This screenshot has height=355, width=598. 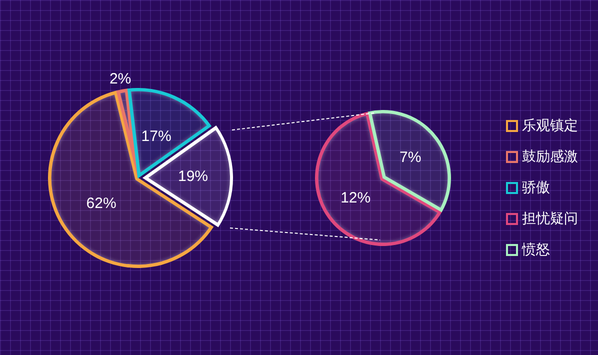 I want to click on legend-label: 骄傲, so click(x=536, y=187).